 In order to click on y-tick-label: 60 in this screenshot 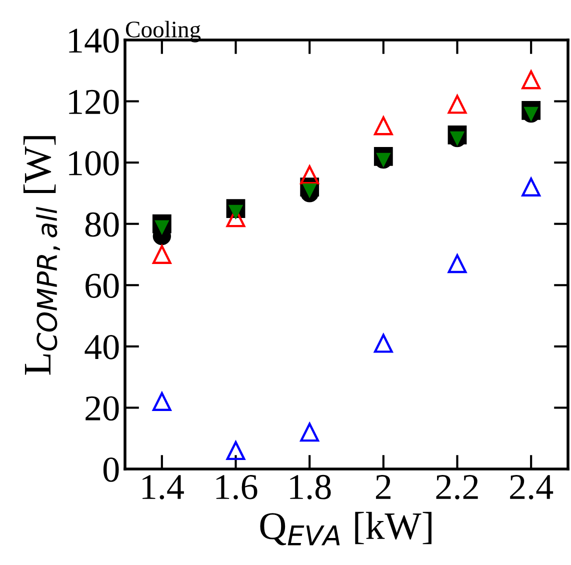, I will do `click(102, 286)`.